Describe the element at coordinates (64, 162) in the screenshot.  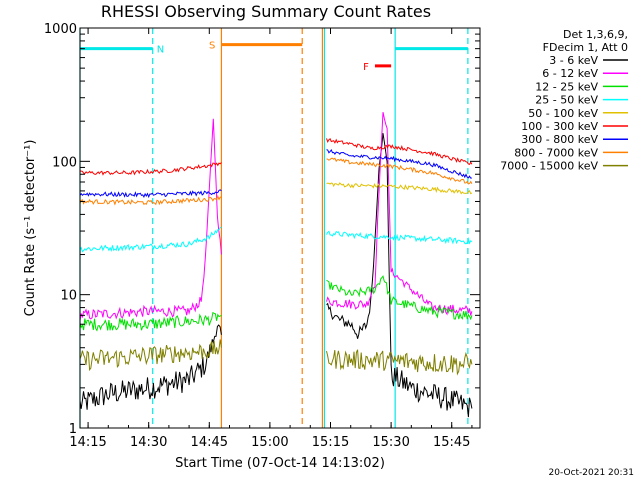
I see `y-tick-label-2: 100` at that location.